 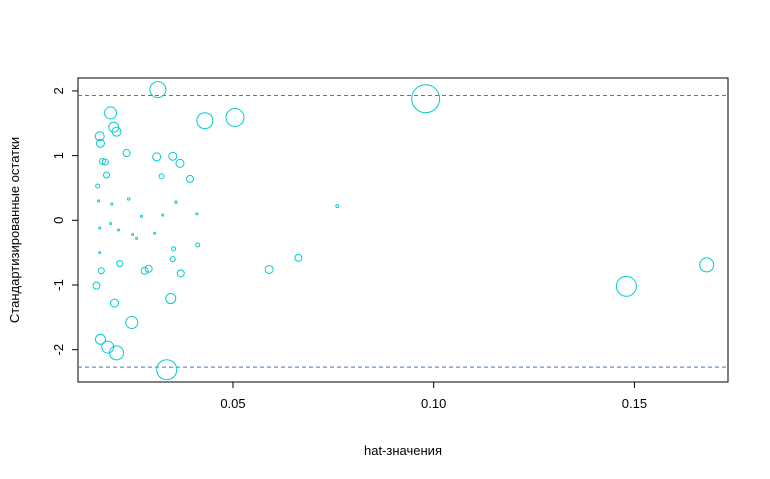 I want to click on y-tick-label: -1, so click(x=58, y=285).